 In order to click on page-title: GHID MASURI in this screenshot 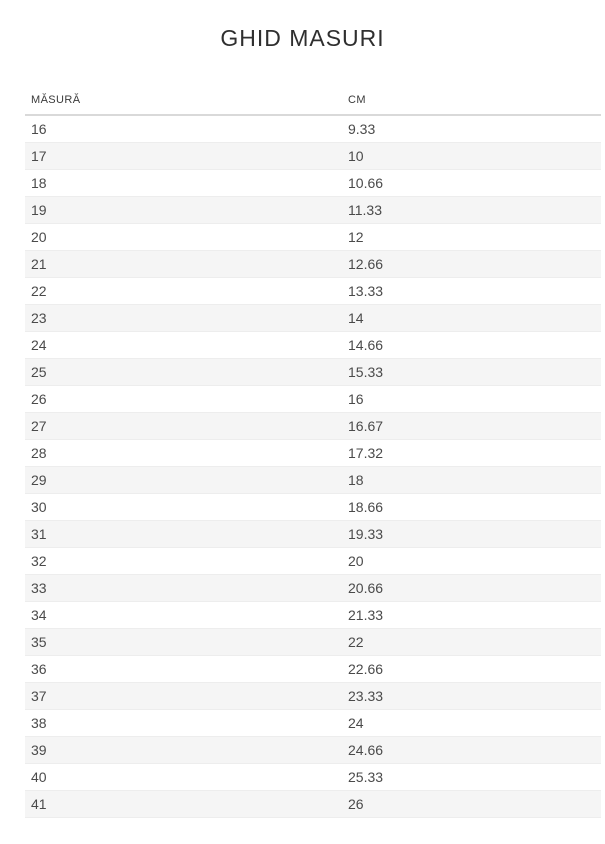, I will do `click(302, 38)`.